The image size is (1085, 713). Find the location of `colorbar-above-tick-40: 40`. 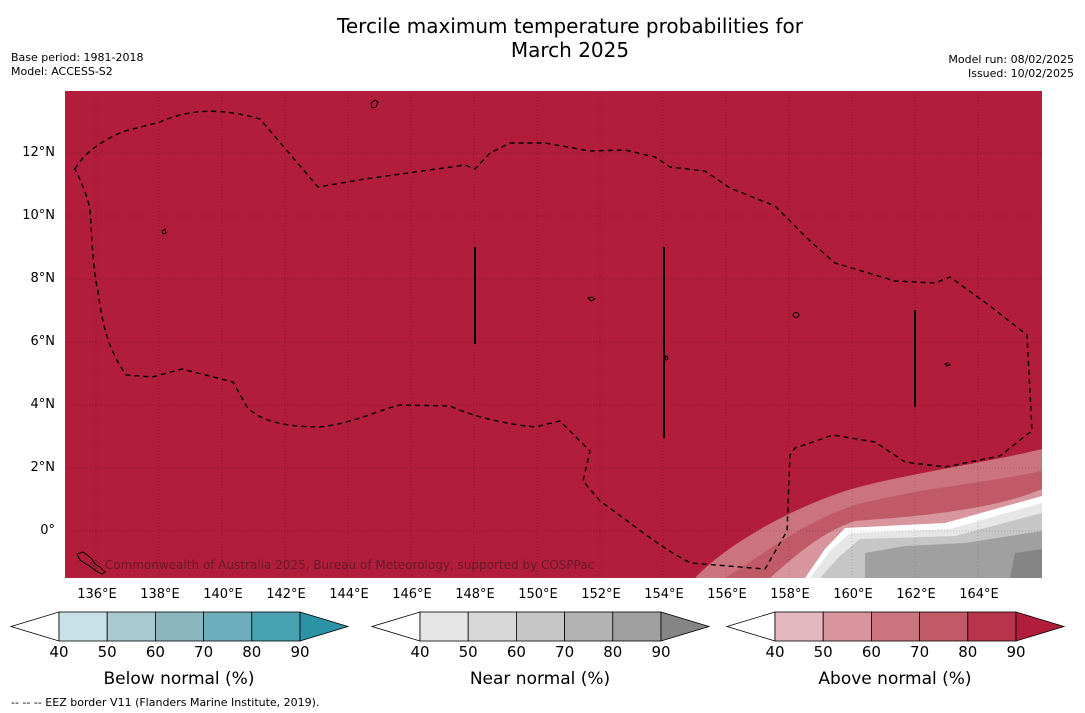

colorbar-above-tick-40: 40 is located at coordinates (775, 652).